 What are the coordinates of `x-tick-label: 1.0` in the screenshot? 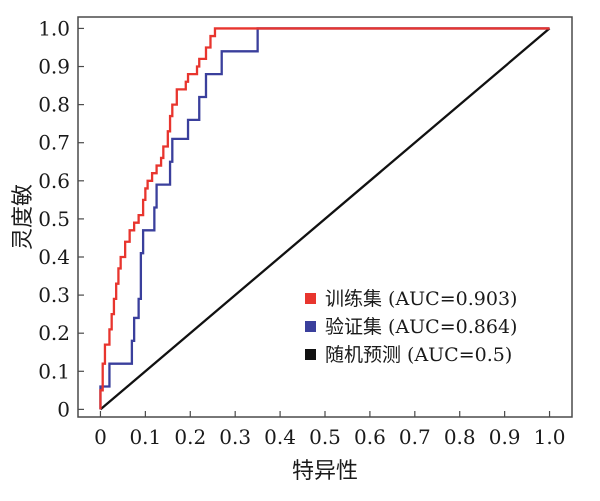 It's located at (550, 437).